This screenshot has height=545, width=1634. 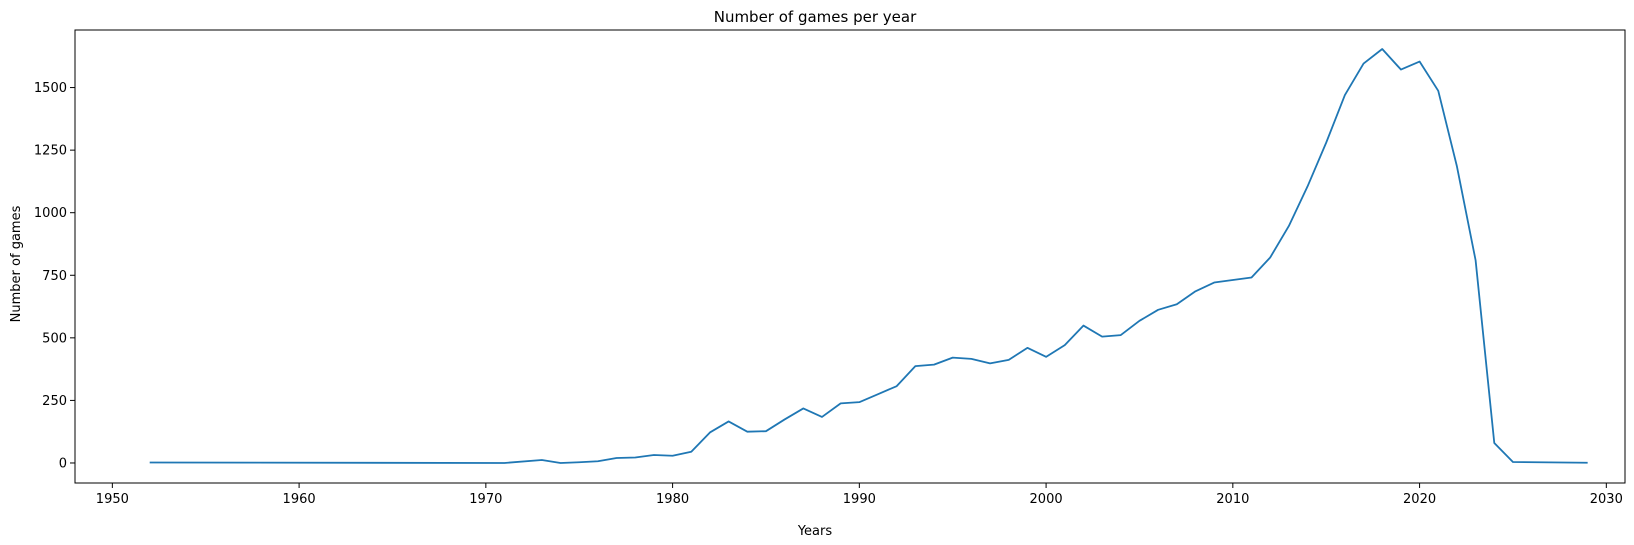 I want to click on y-tick-label: 750, so click(x=54, y=276).